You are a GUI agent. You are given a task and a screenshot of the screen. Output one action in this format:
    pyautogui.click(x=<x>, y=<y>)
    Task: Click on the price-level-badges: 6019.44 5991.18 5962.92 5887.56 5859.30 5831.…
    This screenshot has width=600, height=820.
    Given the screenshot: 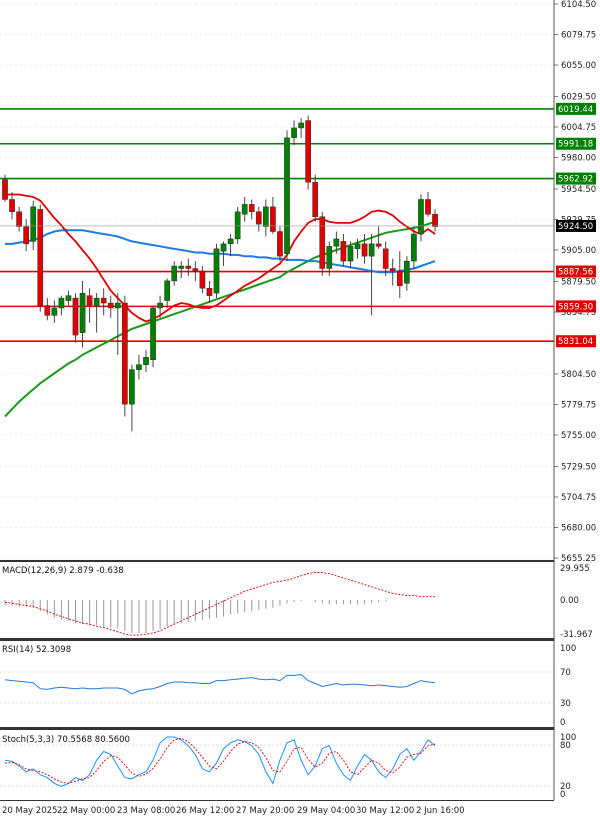 What is the action you would take?
    pyautogui.click(x=576, y=225)
    